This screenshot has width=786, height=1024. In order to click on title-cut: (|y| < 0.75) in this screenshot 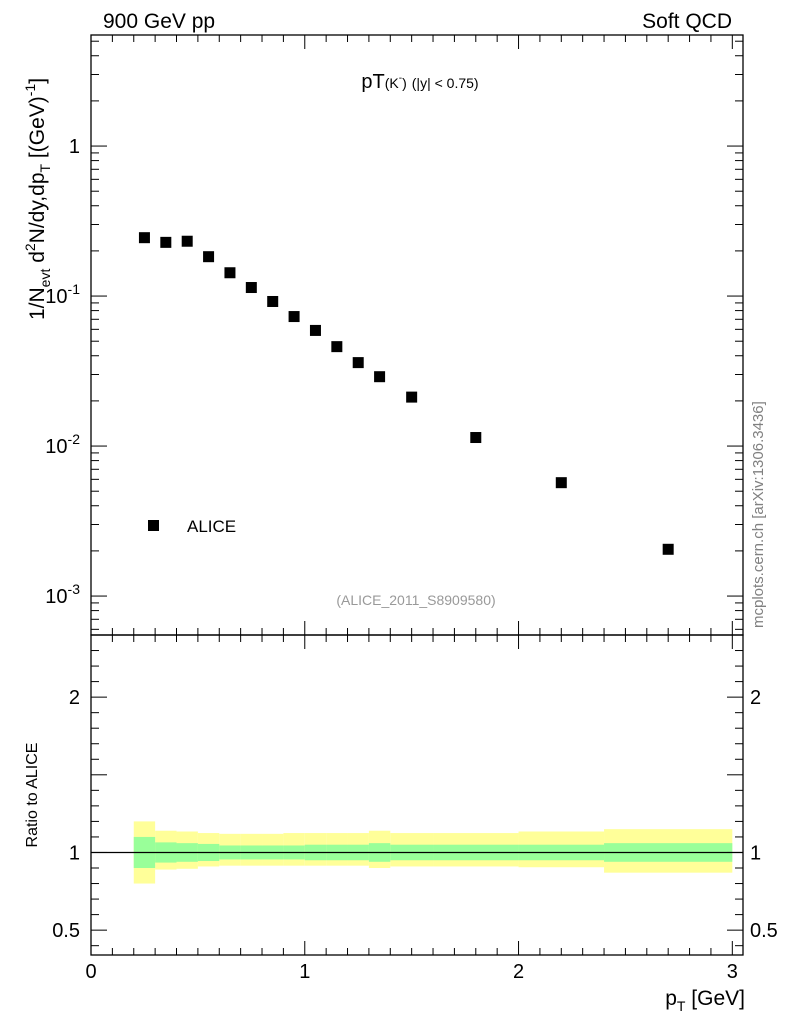, I will do `click(445, 83)`.